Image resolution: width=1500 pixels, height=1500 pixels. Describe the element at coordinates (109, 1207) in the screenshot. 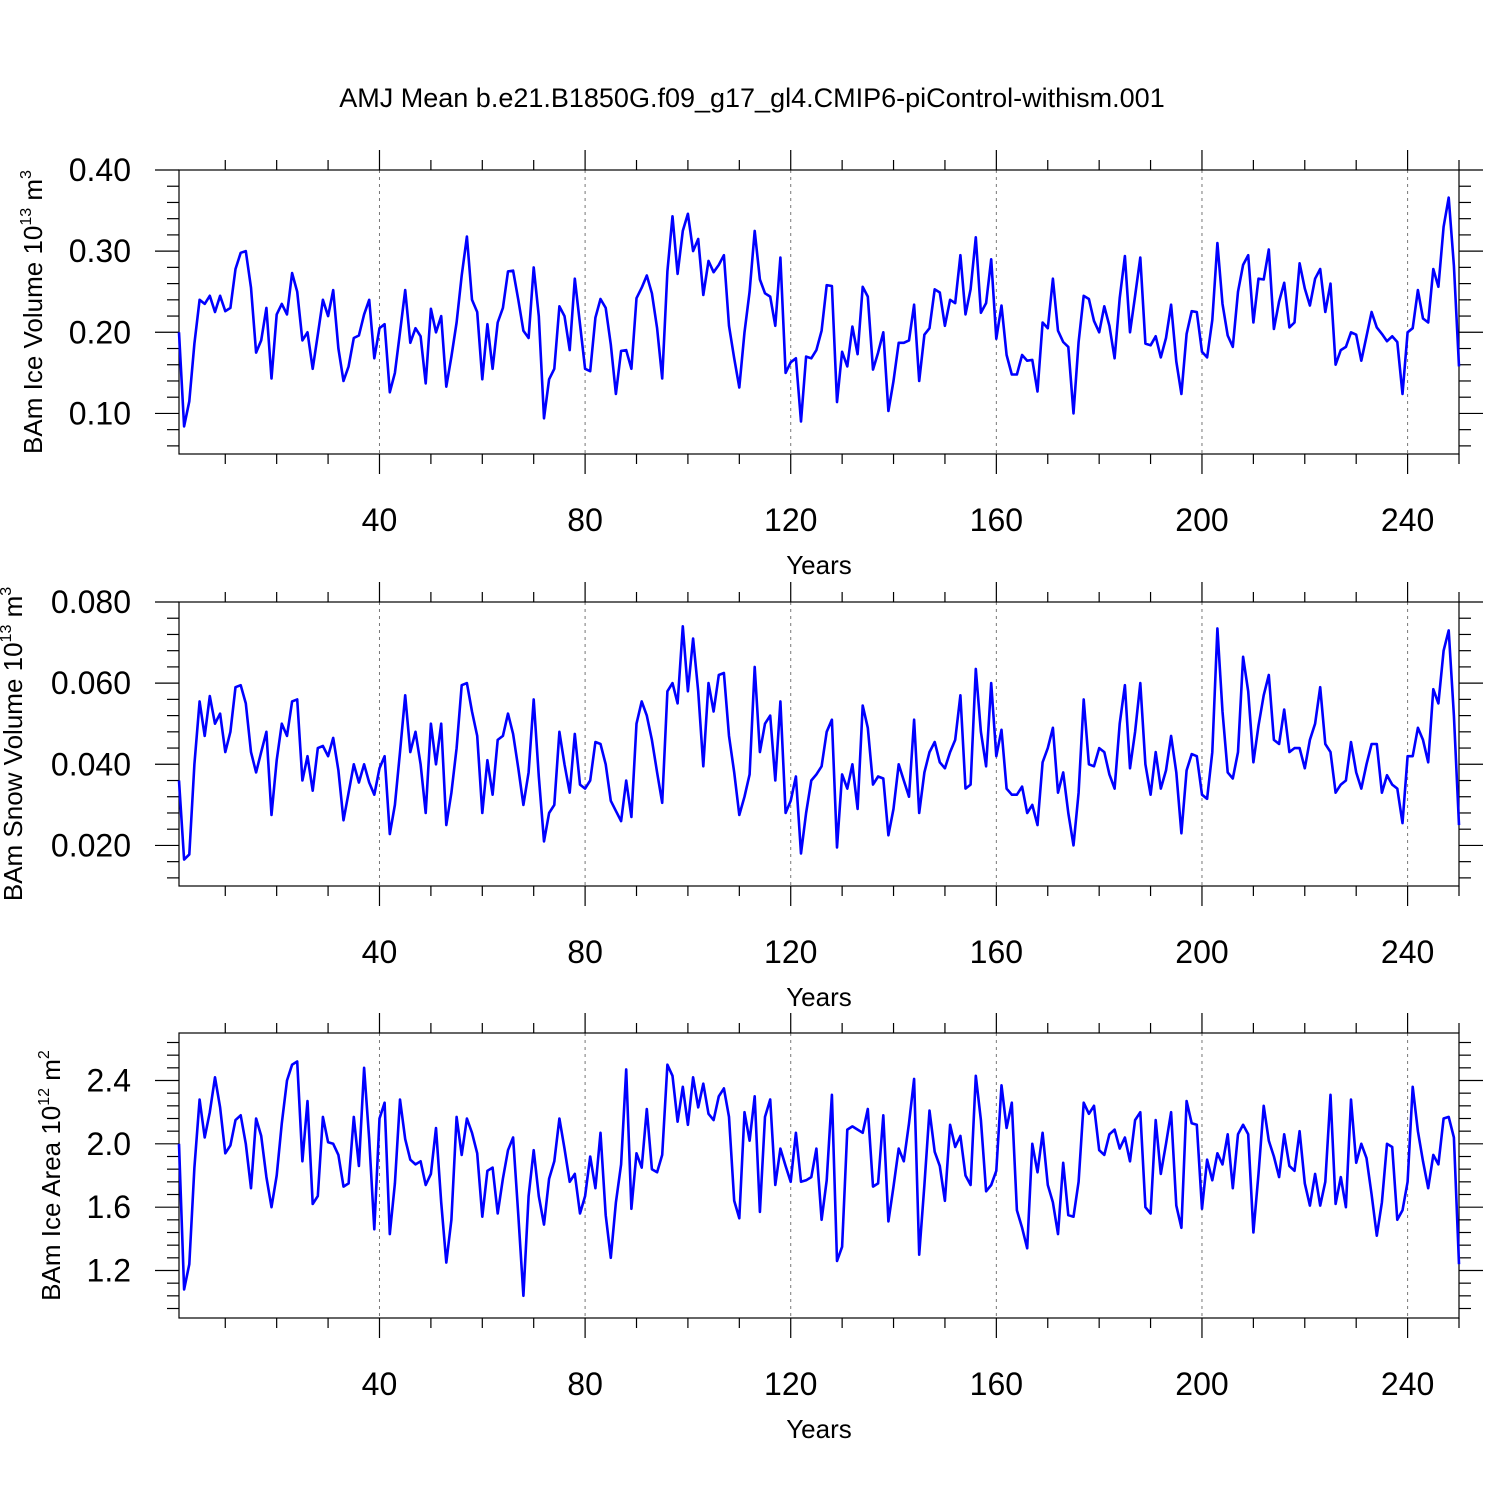

I see `y-tick-label: 1.6` at that location.